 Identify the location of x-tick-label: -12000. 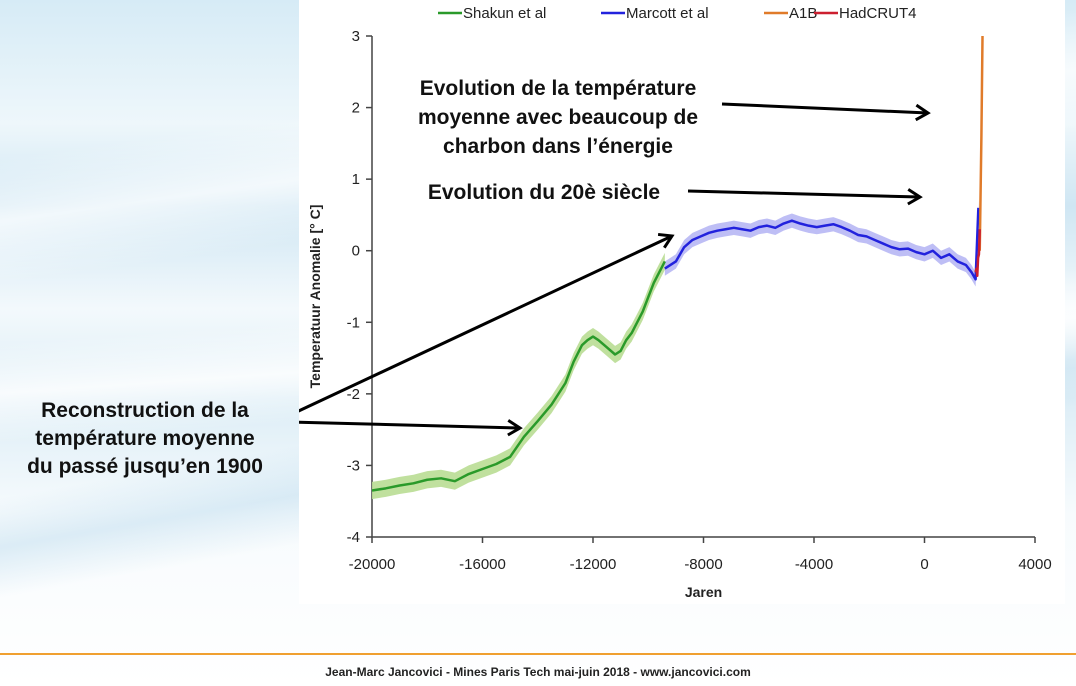
(593, 564).